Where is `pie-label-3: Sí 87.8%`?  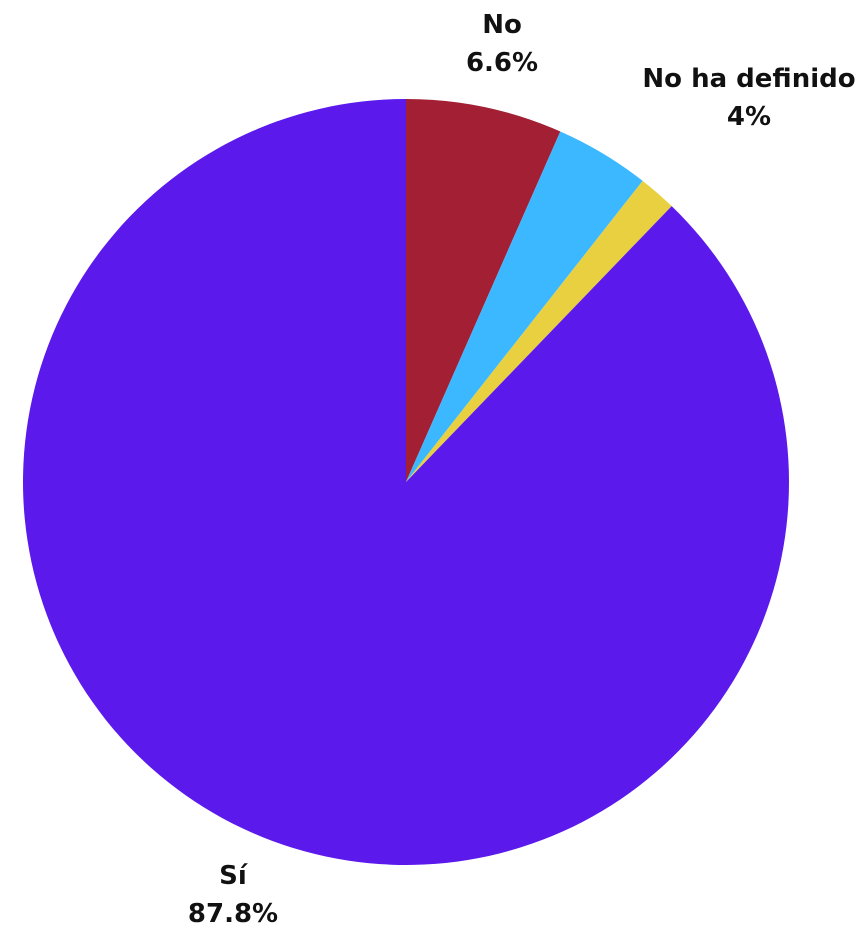 pie-label-3: Sí 87.8% is located at coordinates (233, 895).